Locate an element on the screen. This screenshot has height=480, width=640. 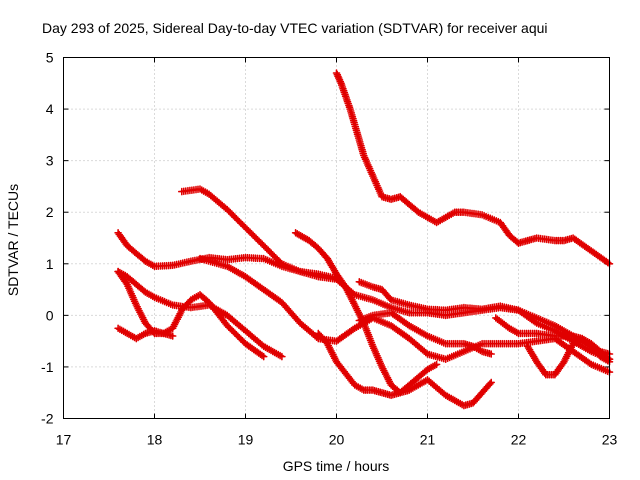
x-axis-label: GPS time / hours is located at coordinates (336, 466).